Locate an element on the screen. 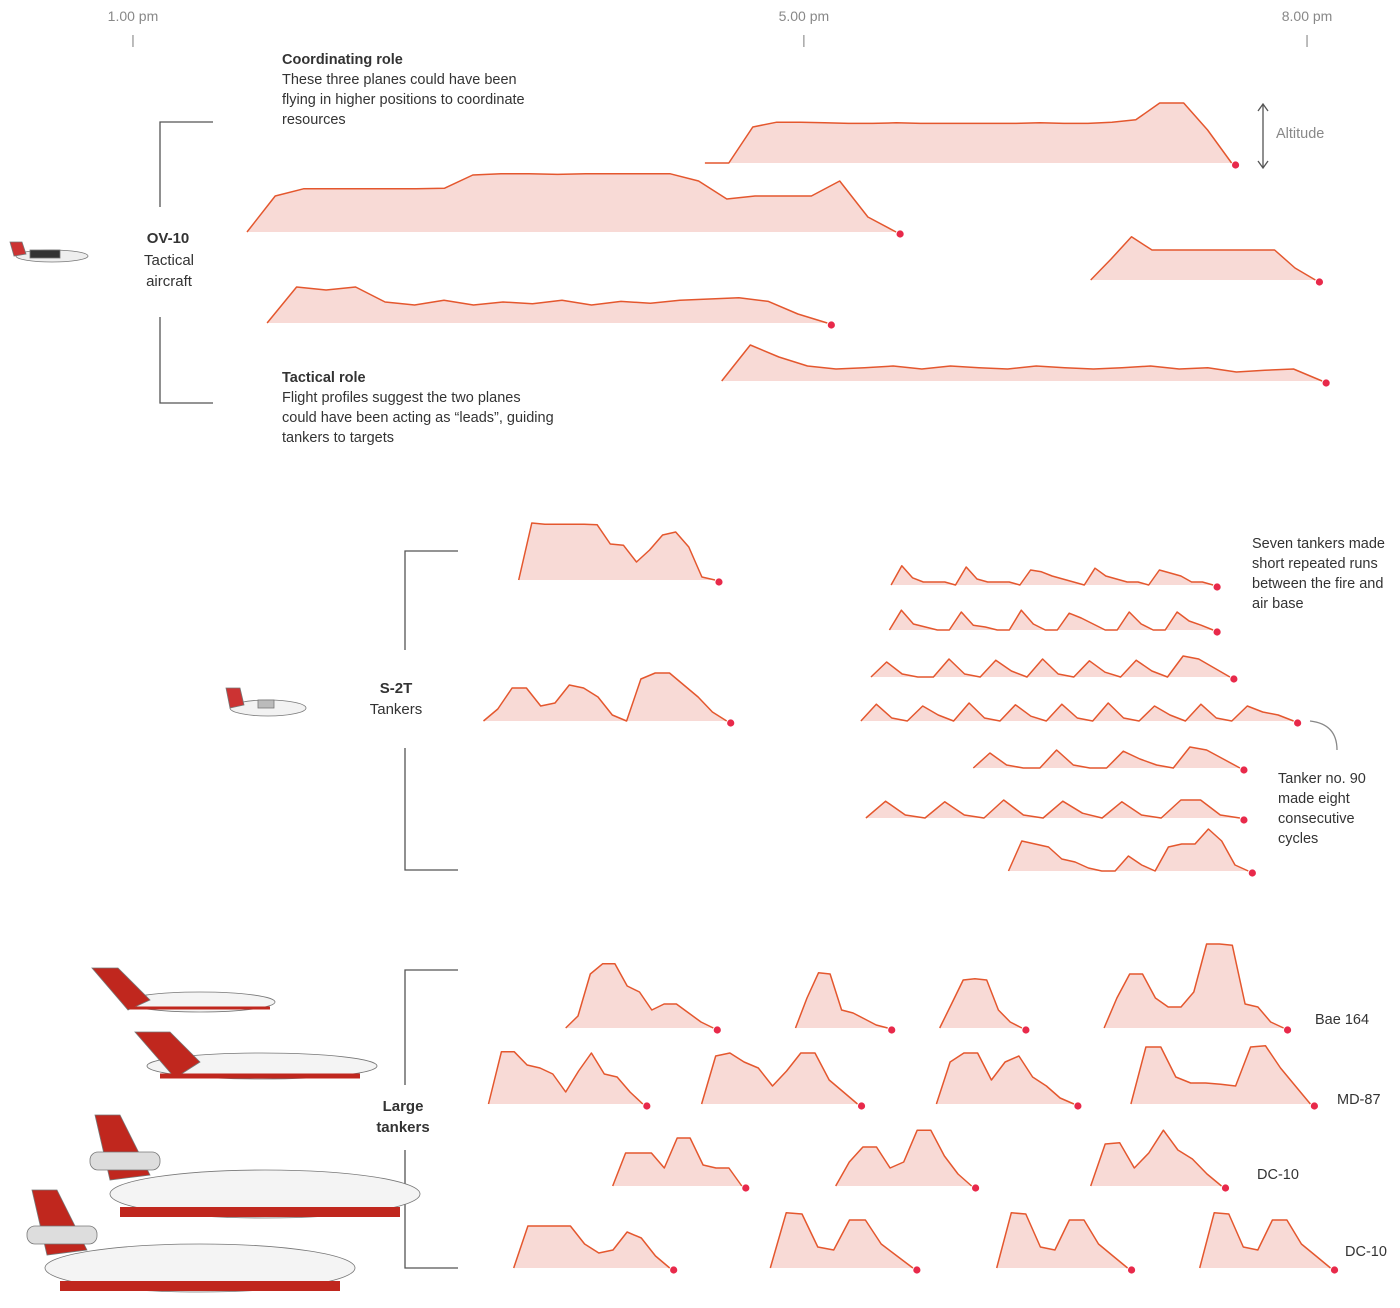 This screenshot has width=1400, height=1308. s2t-icon is located at coordinates (266, 702).